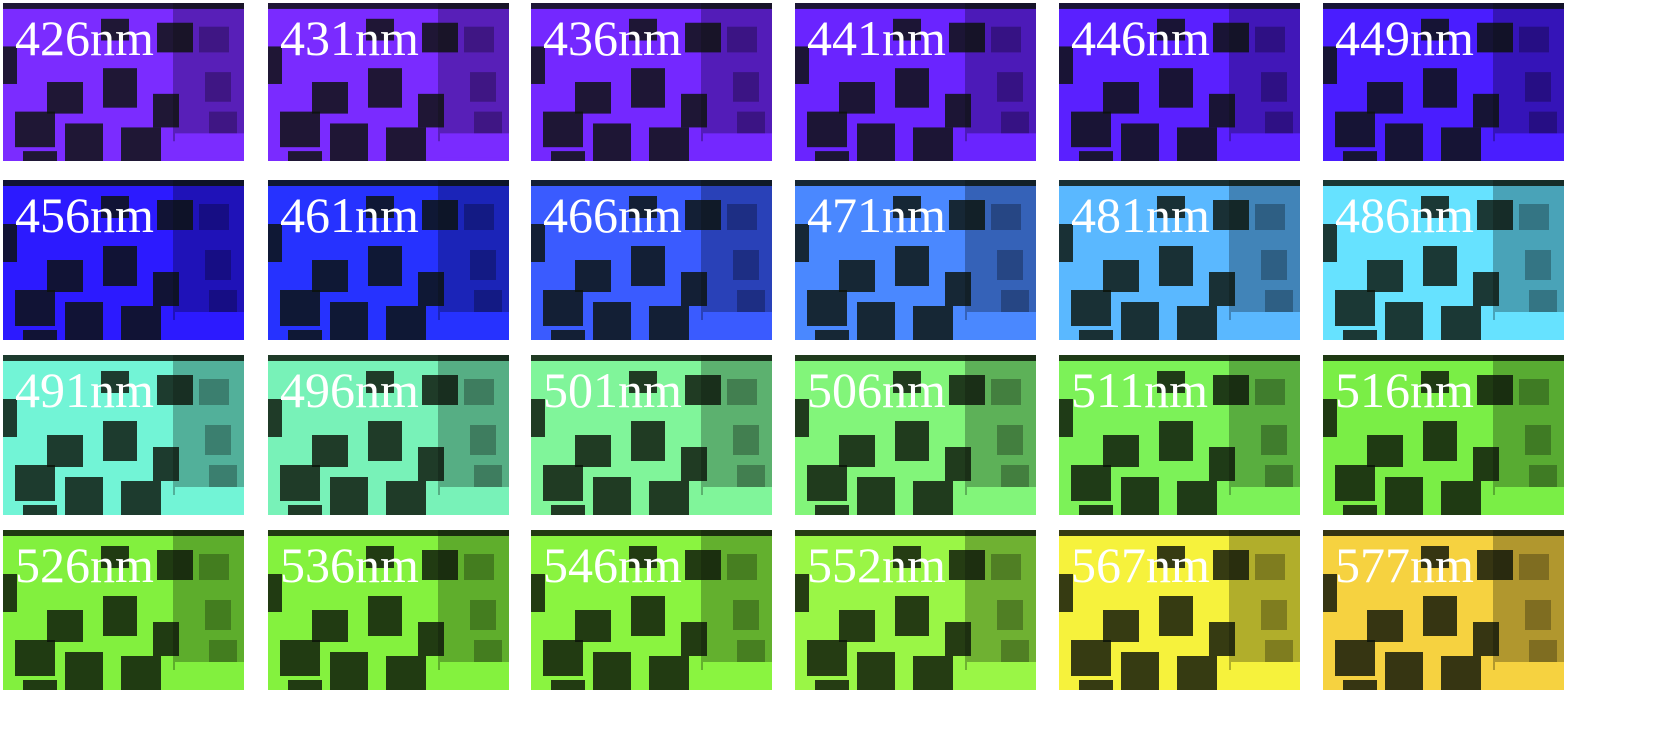 This screenshot has height=738, width=1655. I want to click on spectral-tile: 449nm, so click(1443, 82).